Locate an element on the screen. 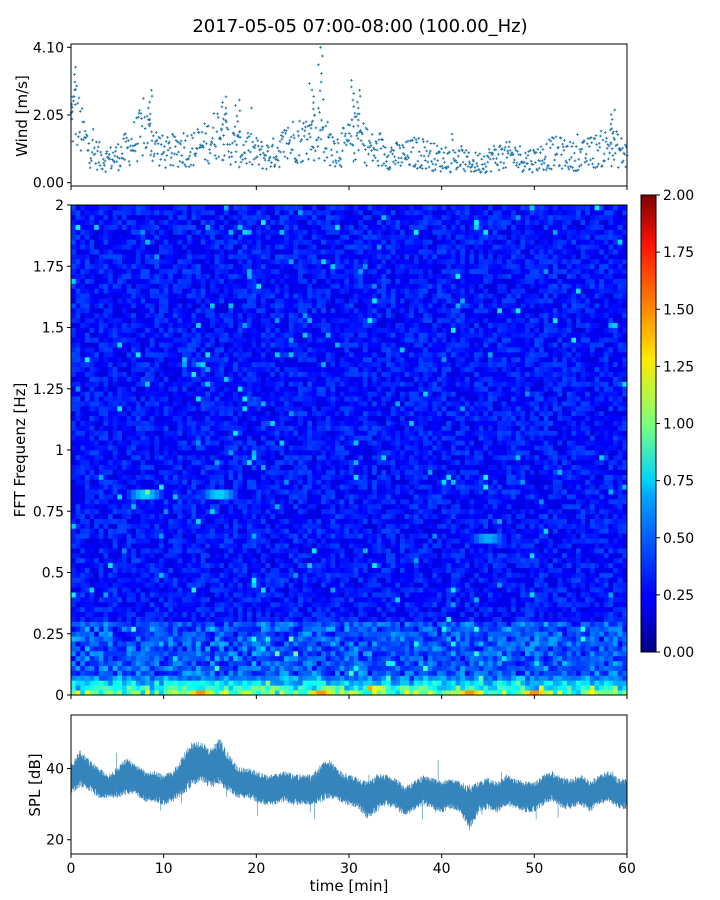 The height and width of the screenshot is (900, 720). wind-scatter-series is located at coordinates (349, 110).